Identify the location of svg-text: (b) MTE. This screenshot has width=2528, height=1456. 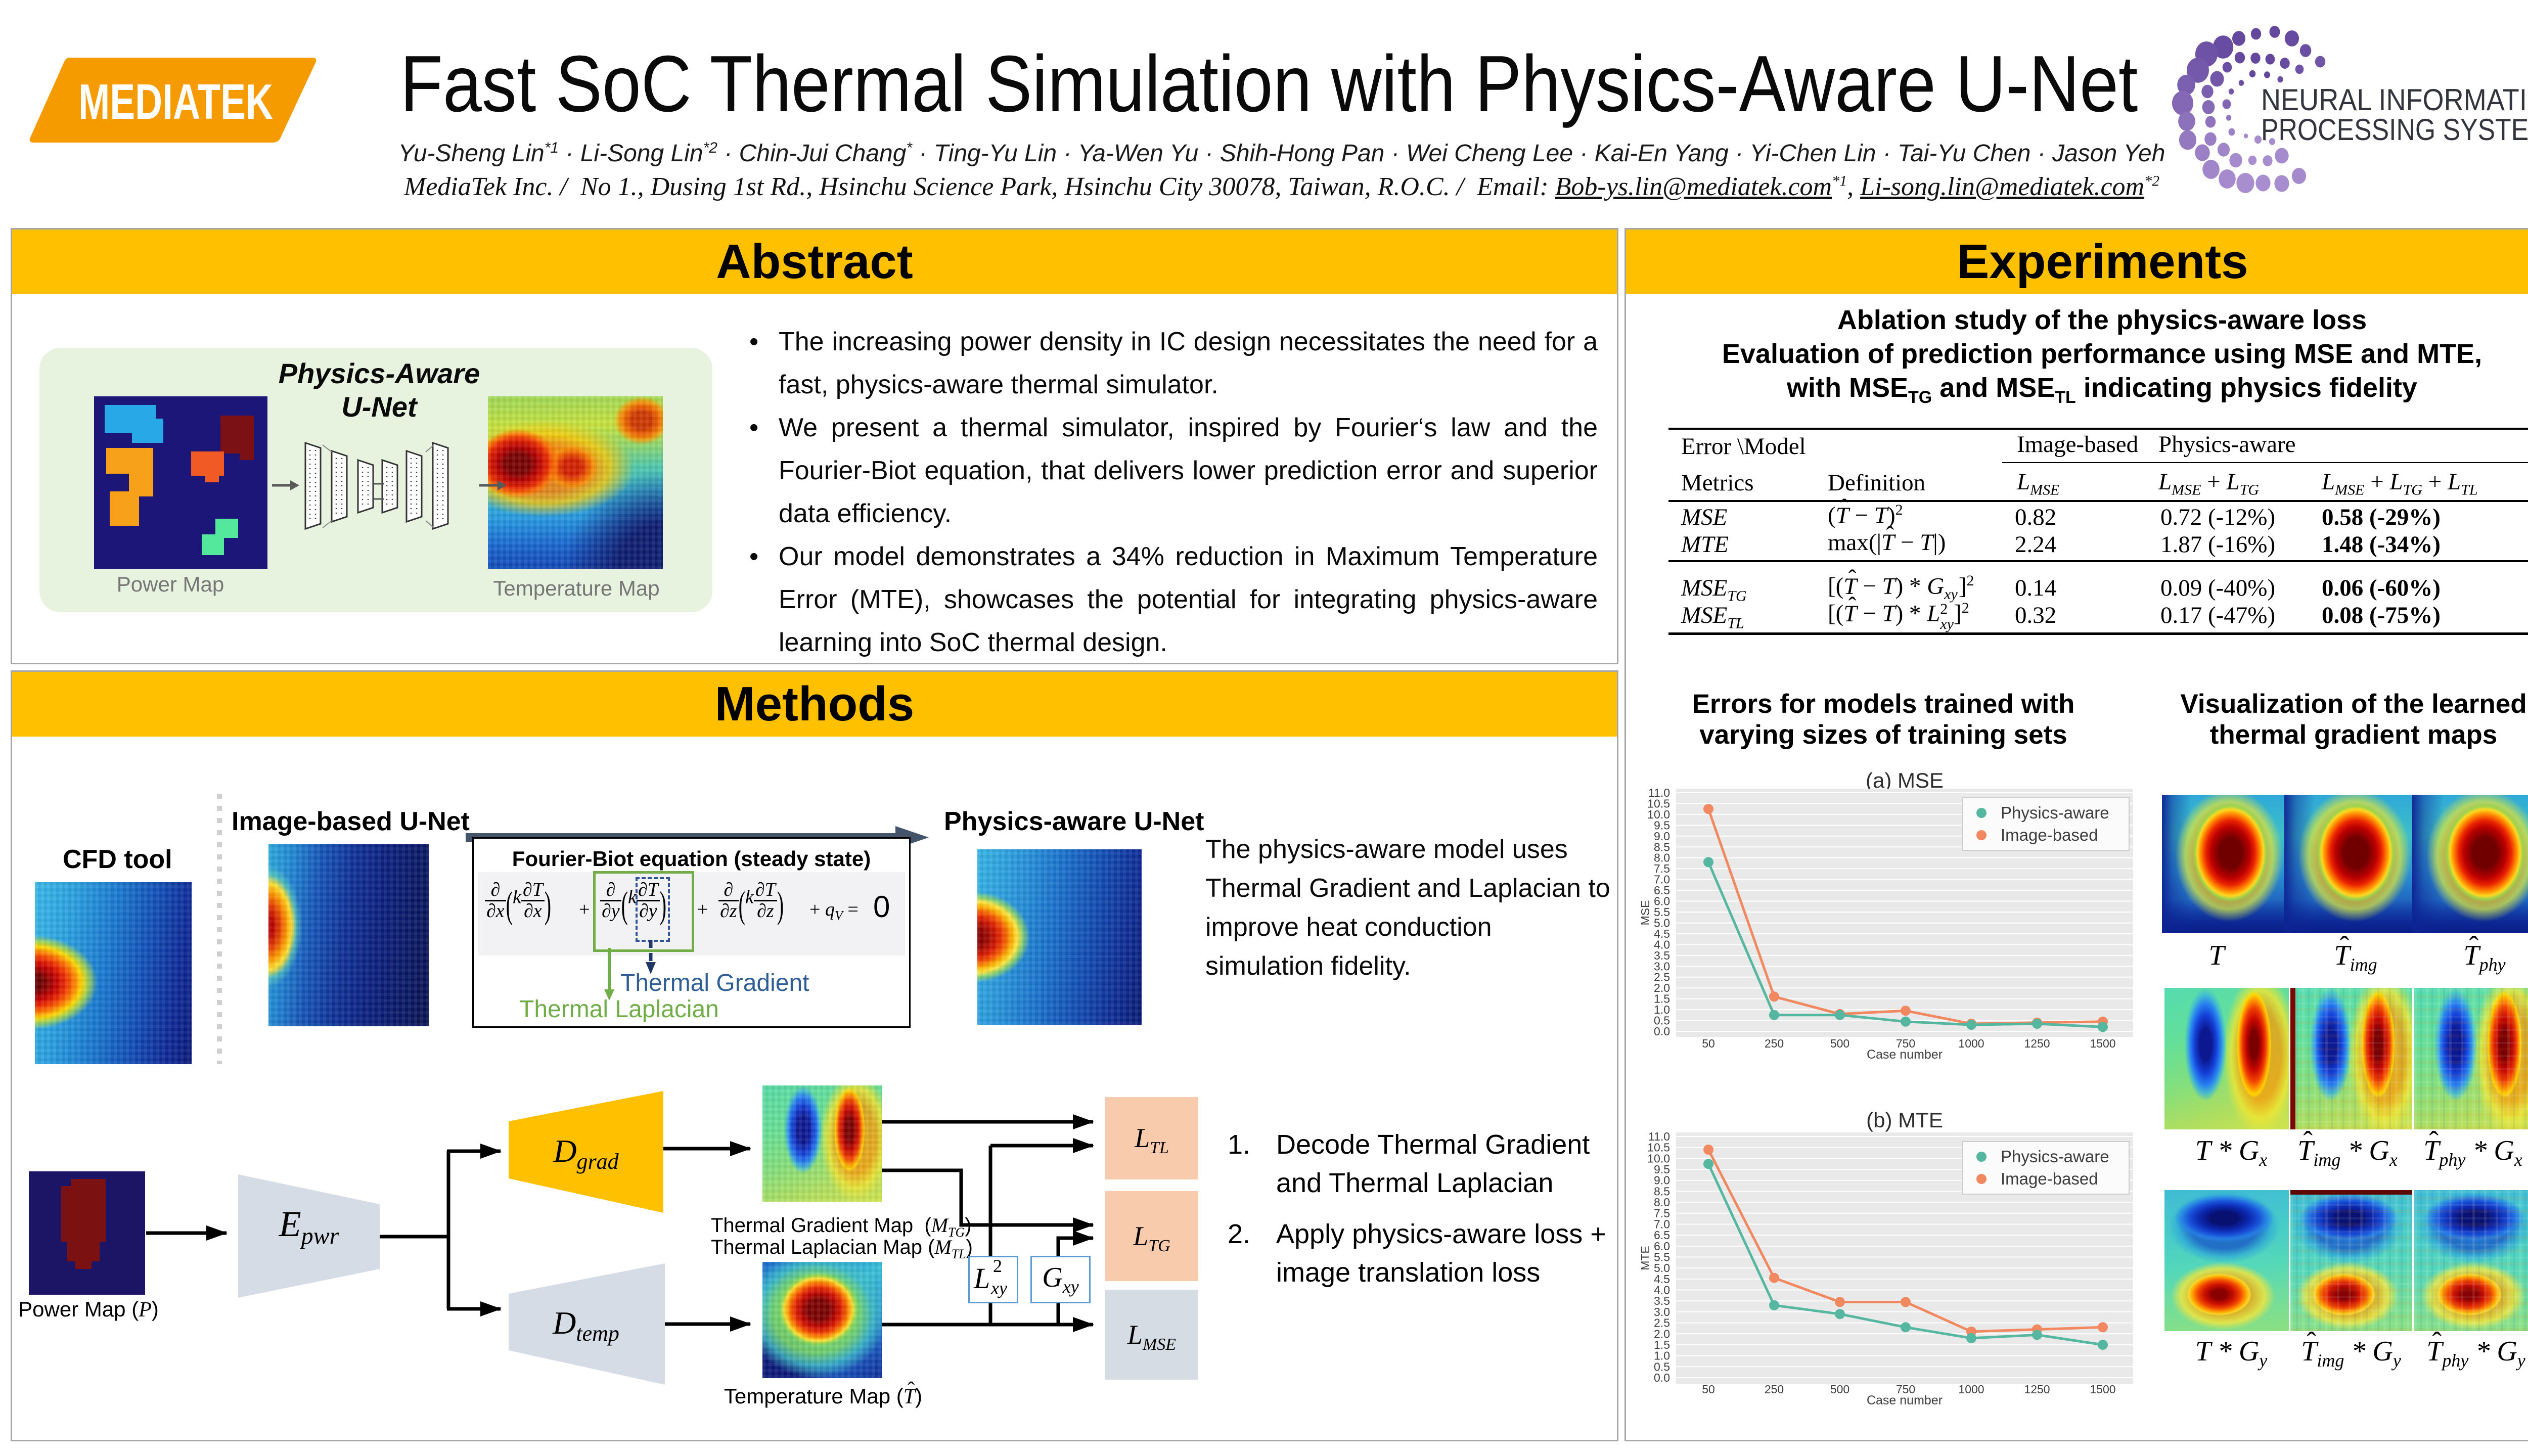
(1905, 1120).